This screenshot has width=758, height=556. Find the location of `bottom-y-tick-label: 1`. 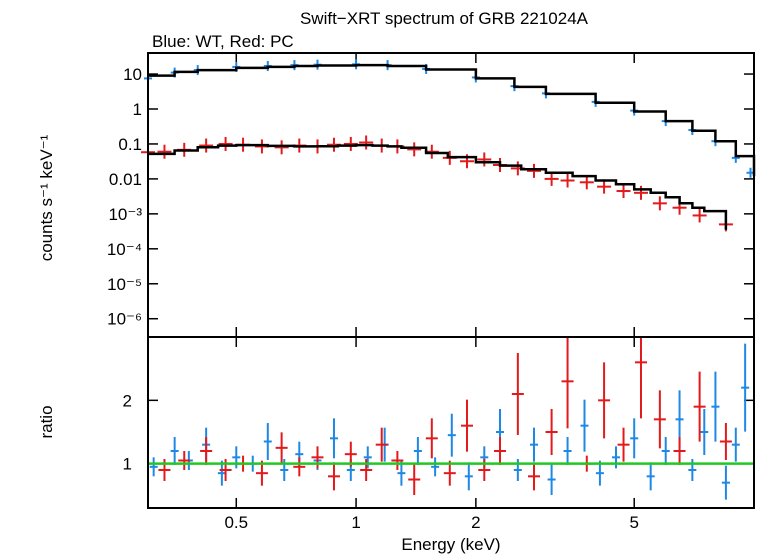

bottom-y-tick-label: 1 is located at coordinates (127, 464).